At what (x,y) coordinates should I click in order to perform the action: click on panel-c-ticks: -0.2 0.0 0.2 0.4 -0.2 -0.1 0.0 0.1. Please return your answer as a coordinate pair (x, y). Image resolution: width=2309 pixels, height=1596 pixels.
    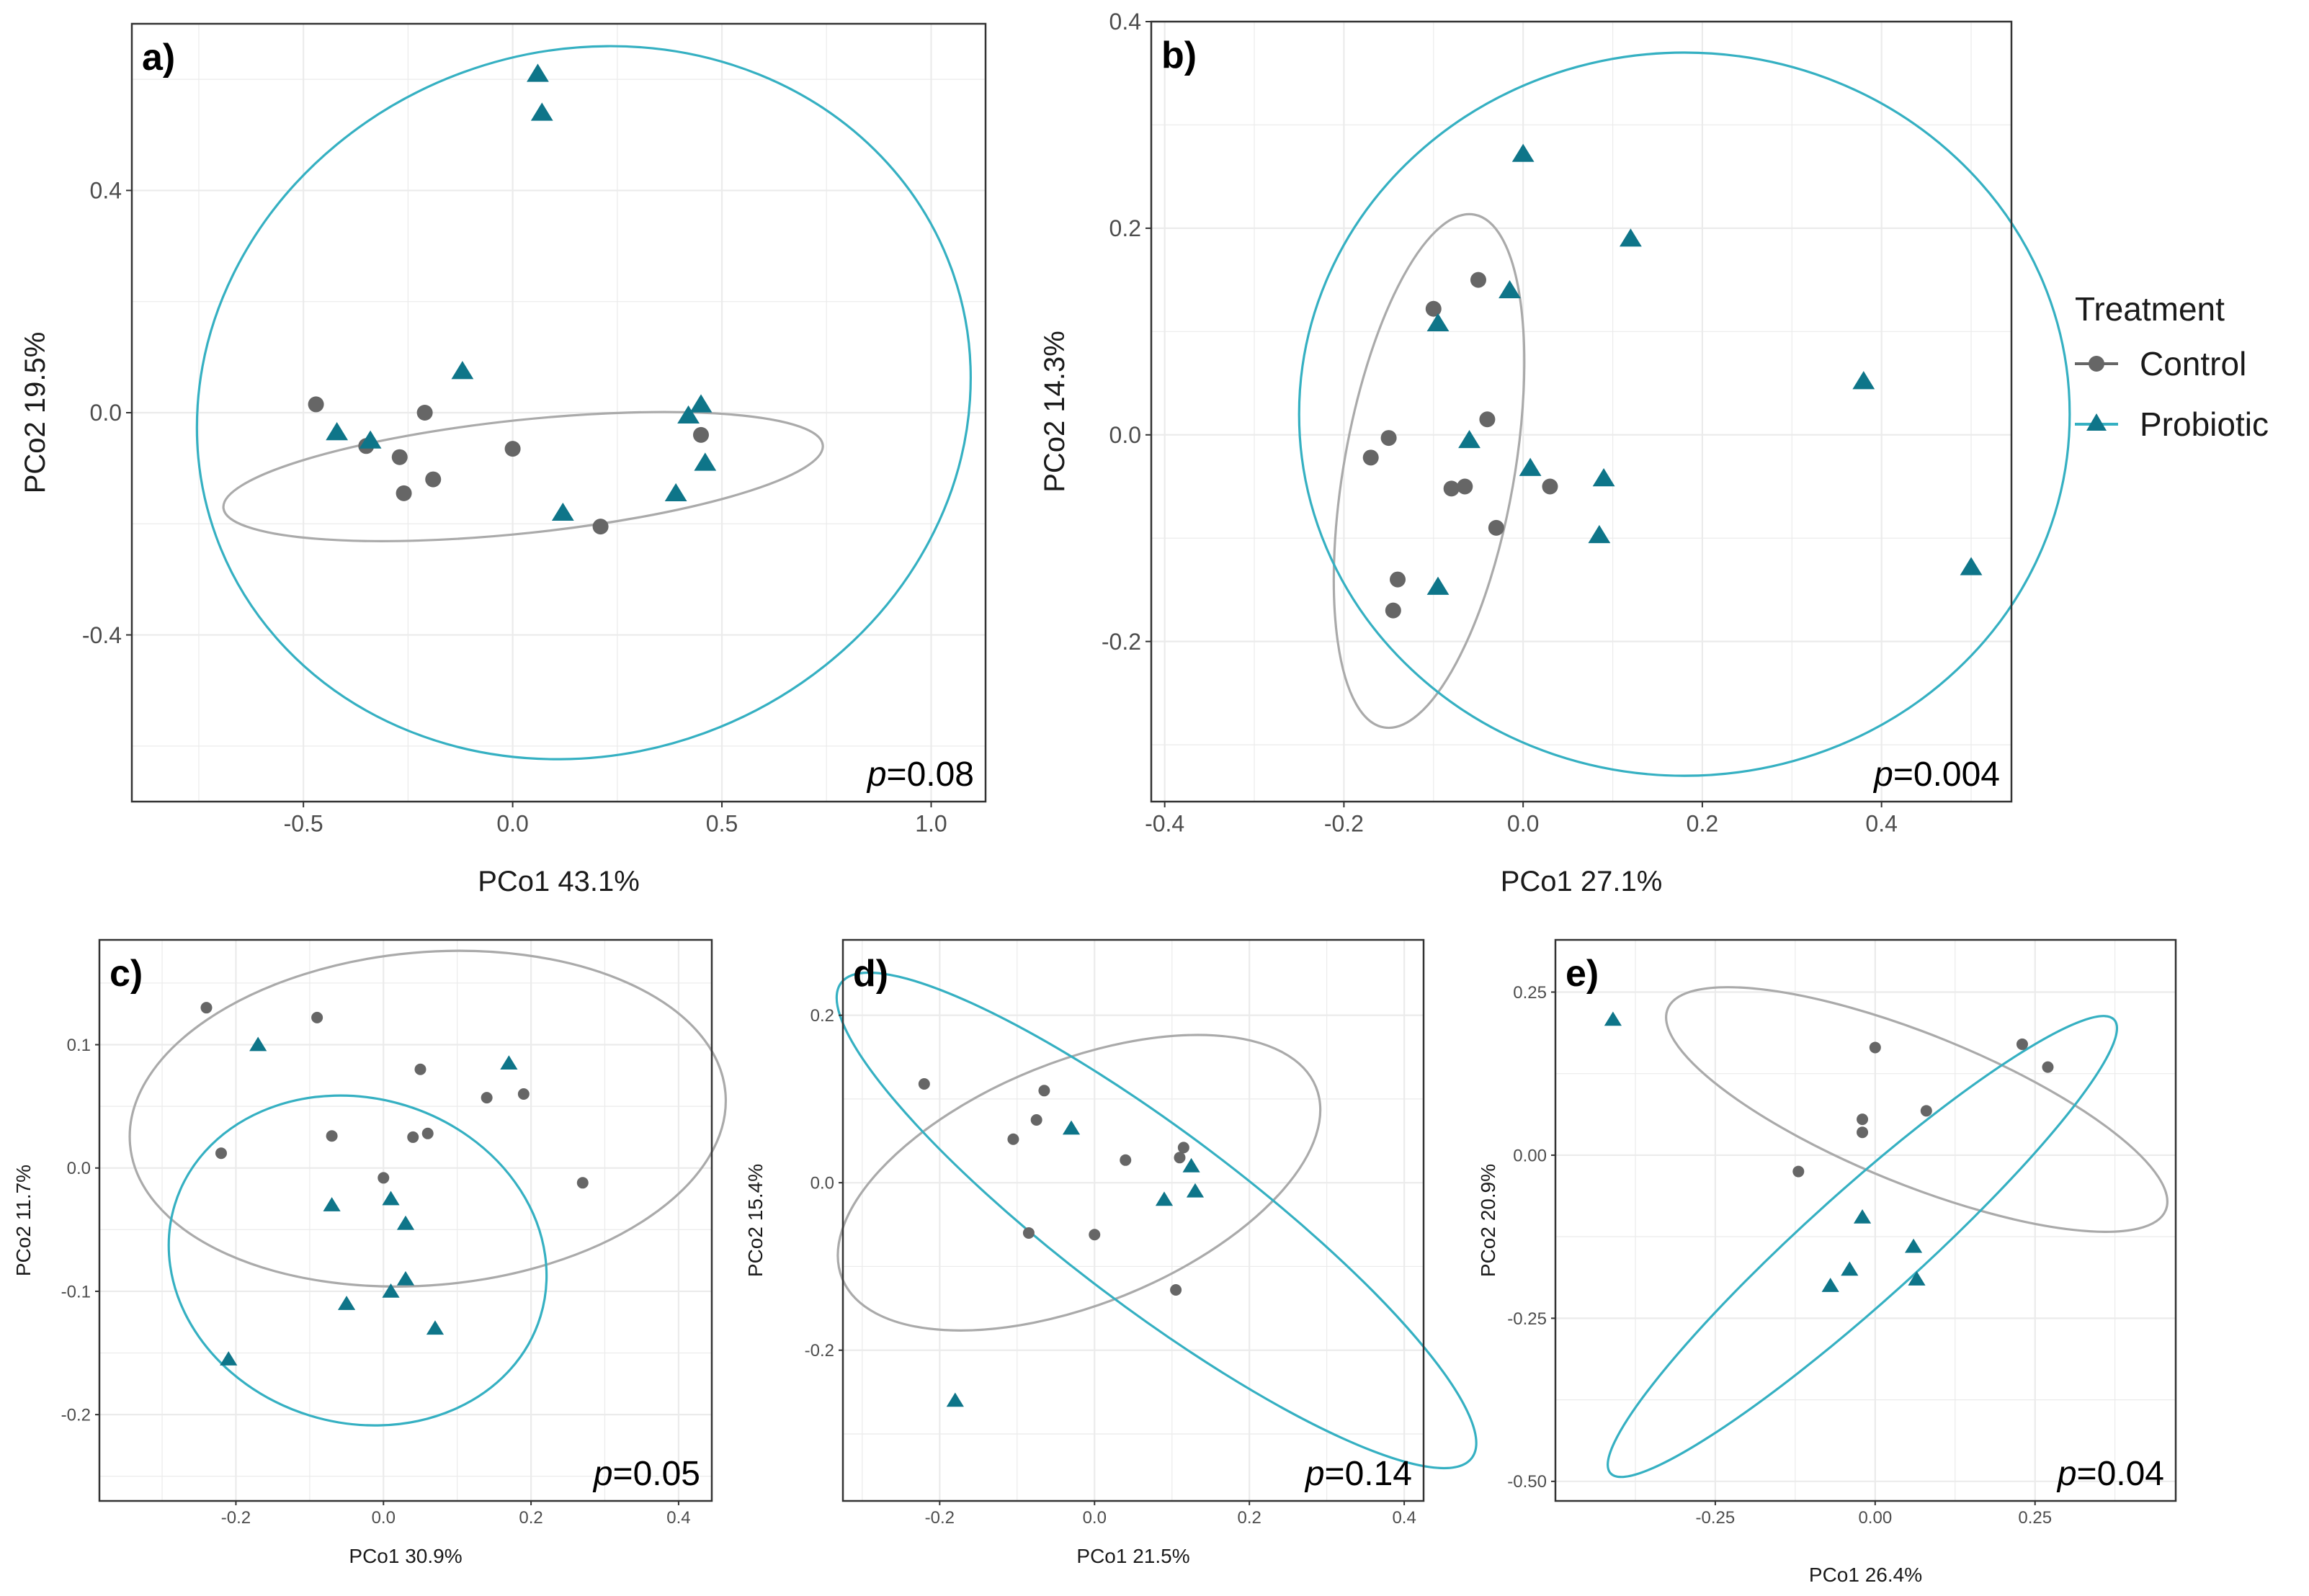
    Looking at the image, I should click on (376, 1282).